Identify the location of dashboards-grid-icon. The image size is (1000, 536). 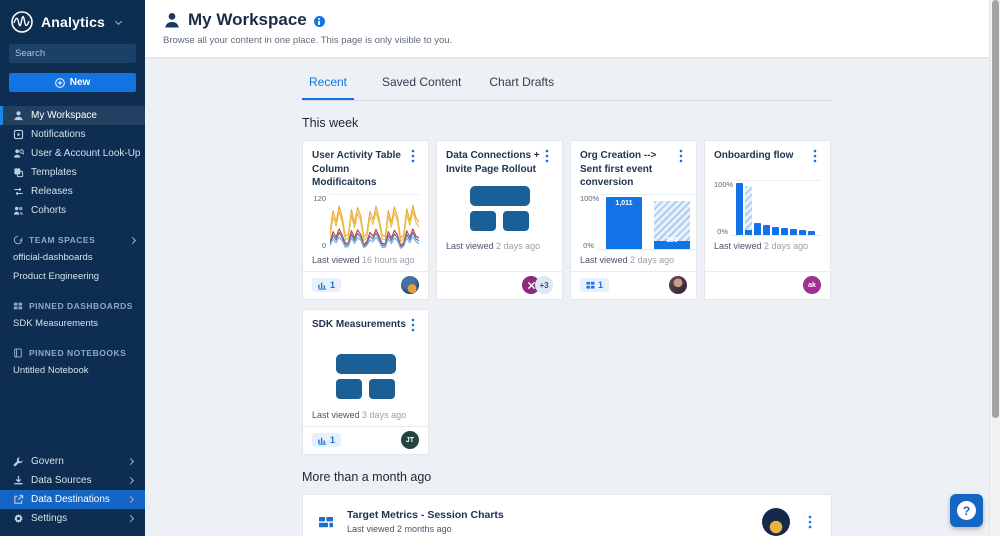
(18, 306).